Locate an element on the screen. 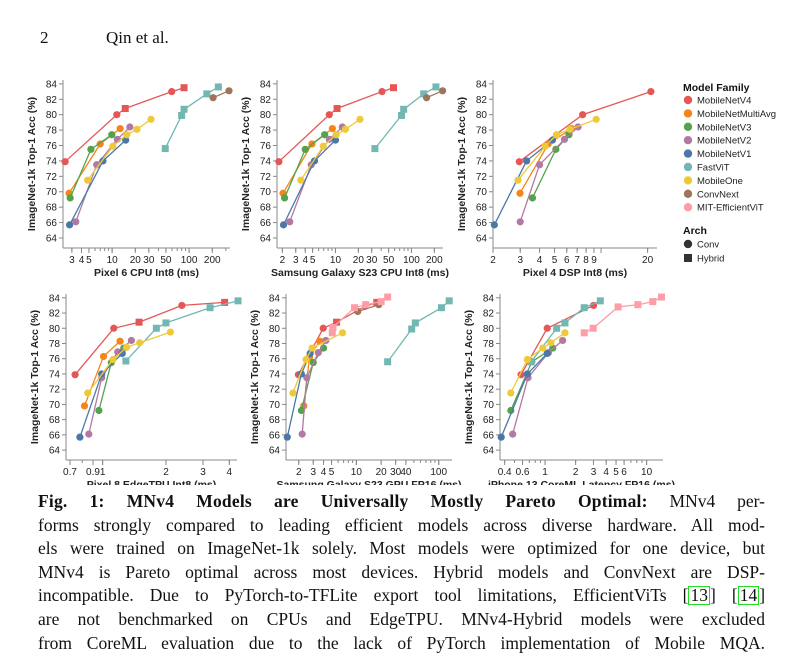 This screenshot has width=800, height=669. x-tick-label: 3 is located at coordinates (520, 260).